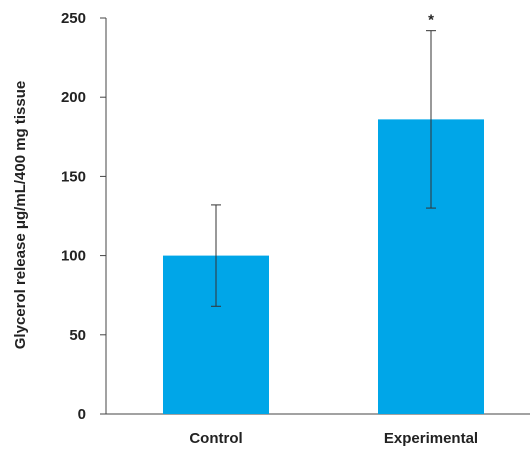 This screenshot has width=532, height=454. Describe the element at coordinates (82, 414) in the screenshot. I see `y-tick-label: 0` at that location.